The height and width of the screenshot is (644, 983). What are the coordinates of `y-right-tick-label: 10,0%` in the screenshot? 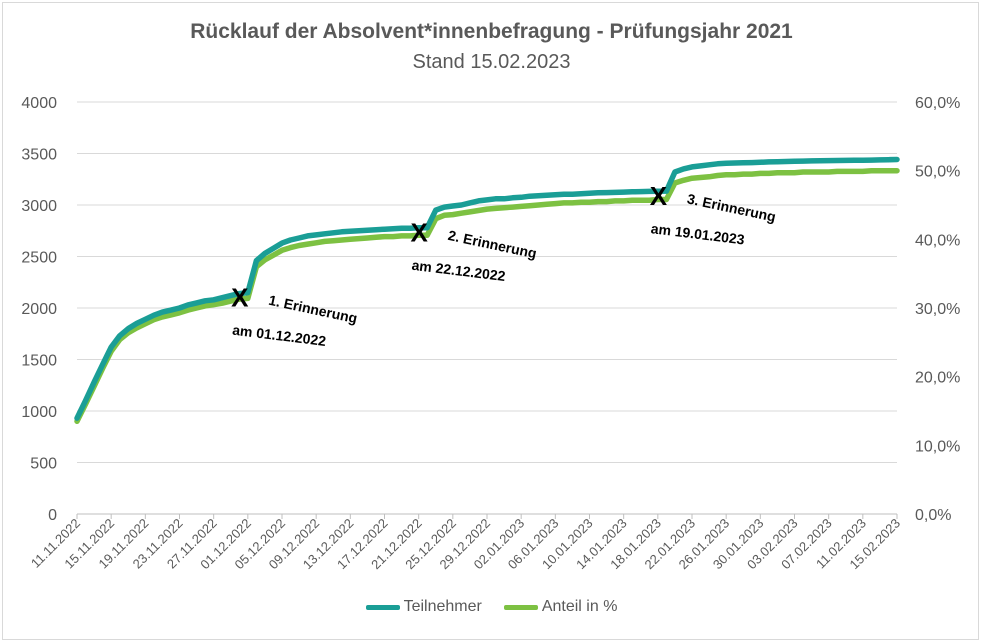 It's located at (937, 446).